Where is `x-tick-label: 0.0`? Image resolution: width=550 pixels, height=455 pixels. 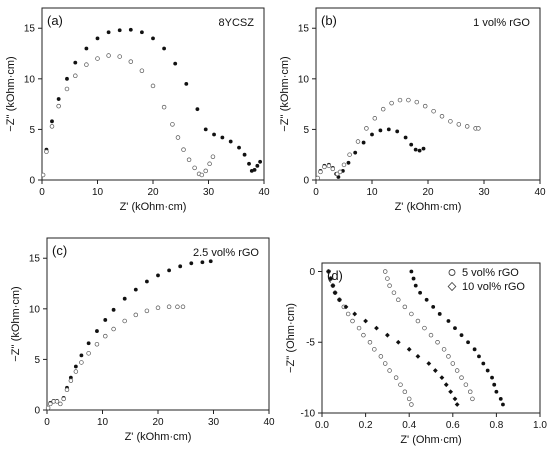
x-tick-label: 0.0 is located at coordinates (322, 425).